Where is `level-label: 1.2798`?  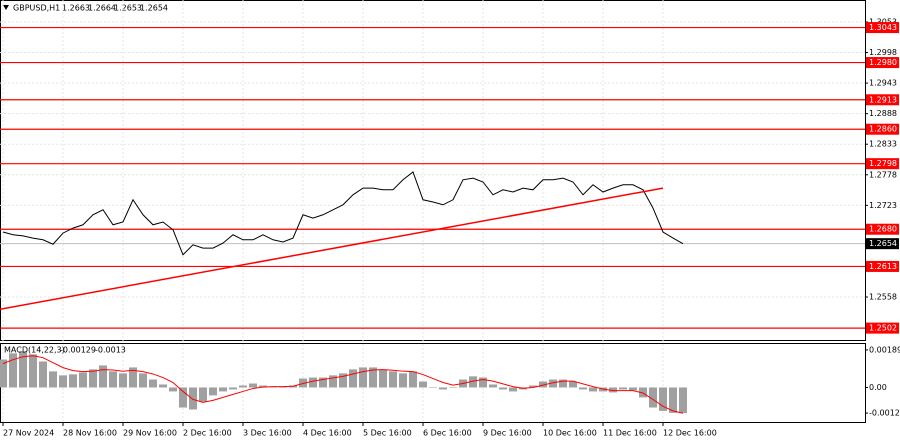 level-label: 1.2798 is located at coordinates (883, 163).